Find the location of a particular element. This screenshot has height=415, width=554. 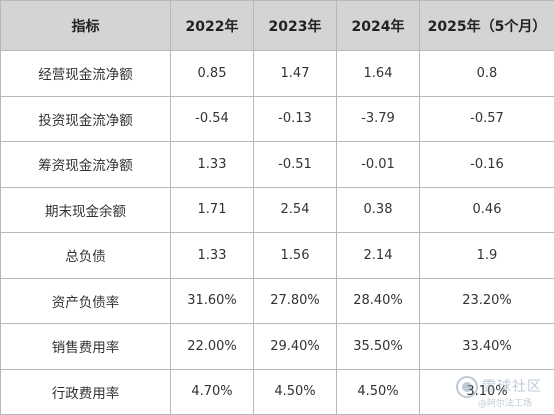

table-cell: 22.00% is located at coordinates (212, 347).